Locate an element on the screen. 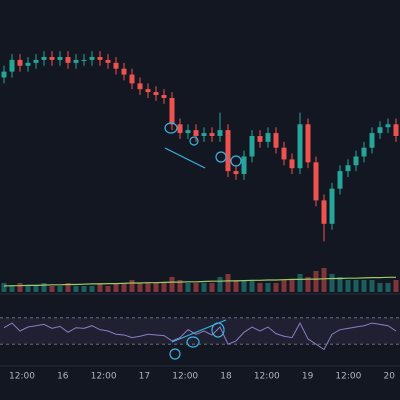 This screenshot has width=400, height=400. x-tick-label: 20 is located at coordinates (389, 377).